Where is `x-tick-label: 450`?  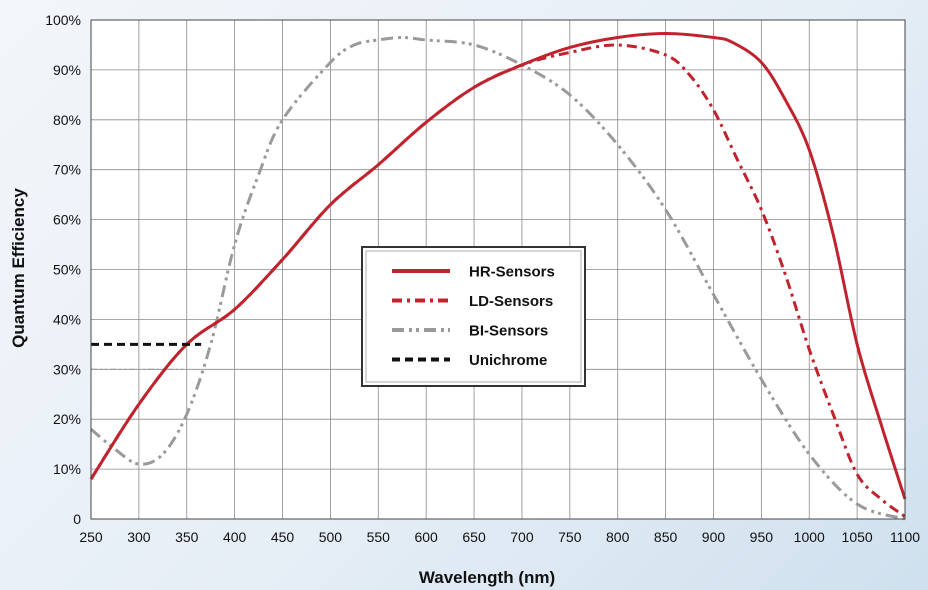 x-tick-label: 450 is located at coordinates (283, 537).